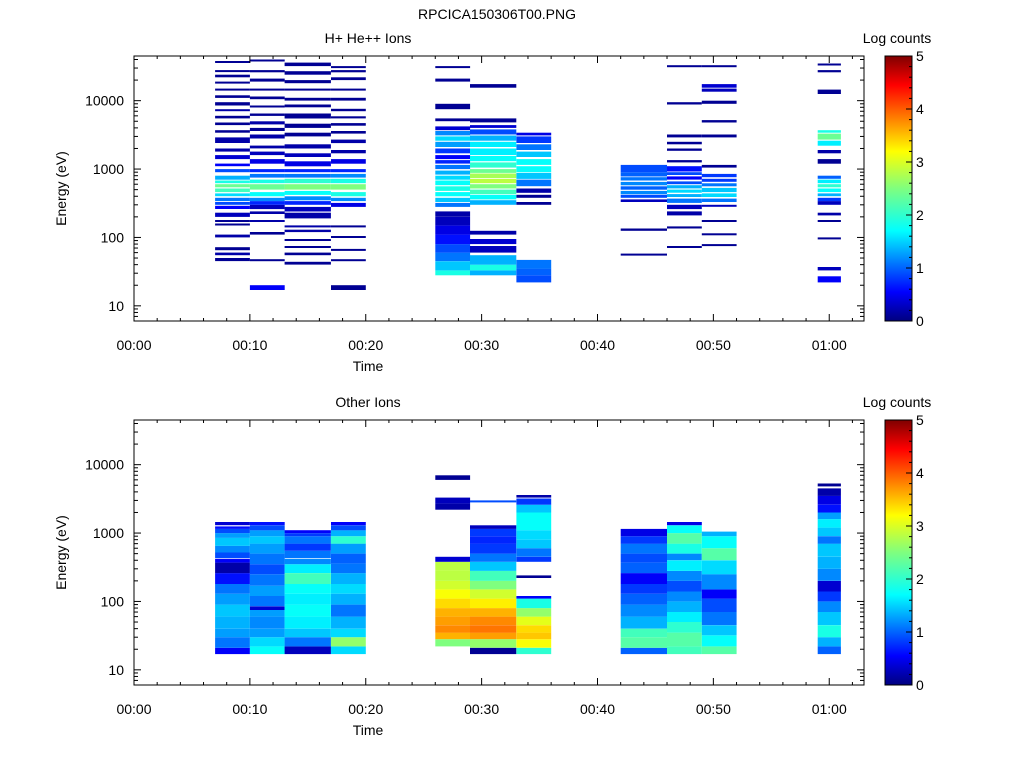 The image size is (1024, 768). Describe the element at coordinates (116, 670) in the screenshot. I see `y-tick-label: 10` at that location.